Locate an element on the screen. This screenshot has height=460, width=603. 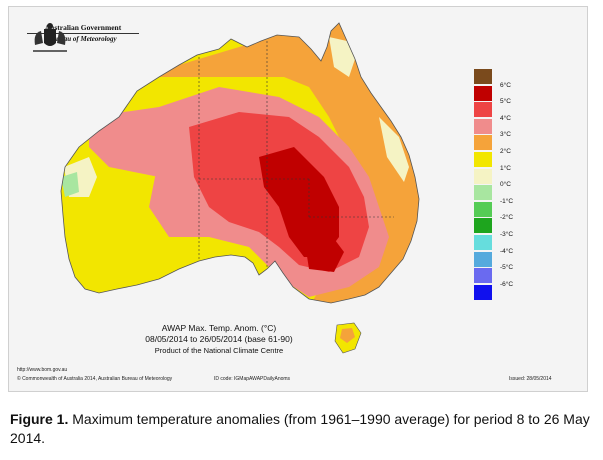
map-period: 08/05/2014 to 26/05/2014 (base 61-90) is located at coordinates (219, 339).